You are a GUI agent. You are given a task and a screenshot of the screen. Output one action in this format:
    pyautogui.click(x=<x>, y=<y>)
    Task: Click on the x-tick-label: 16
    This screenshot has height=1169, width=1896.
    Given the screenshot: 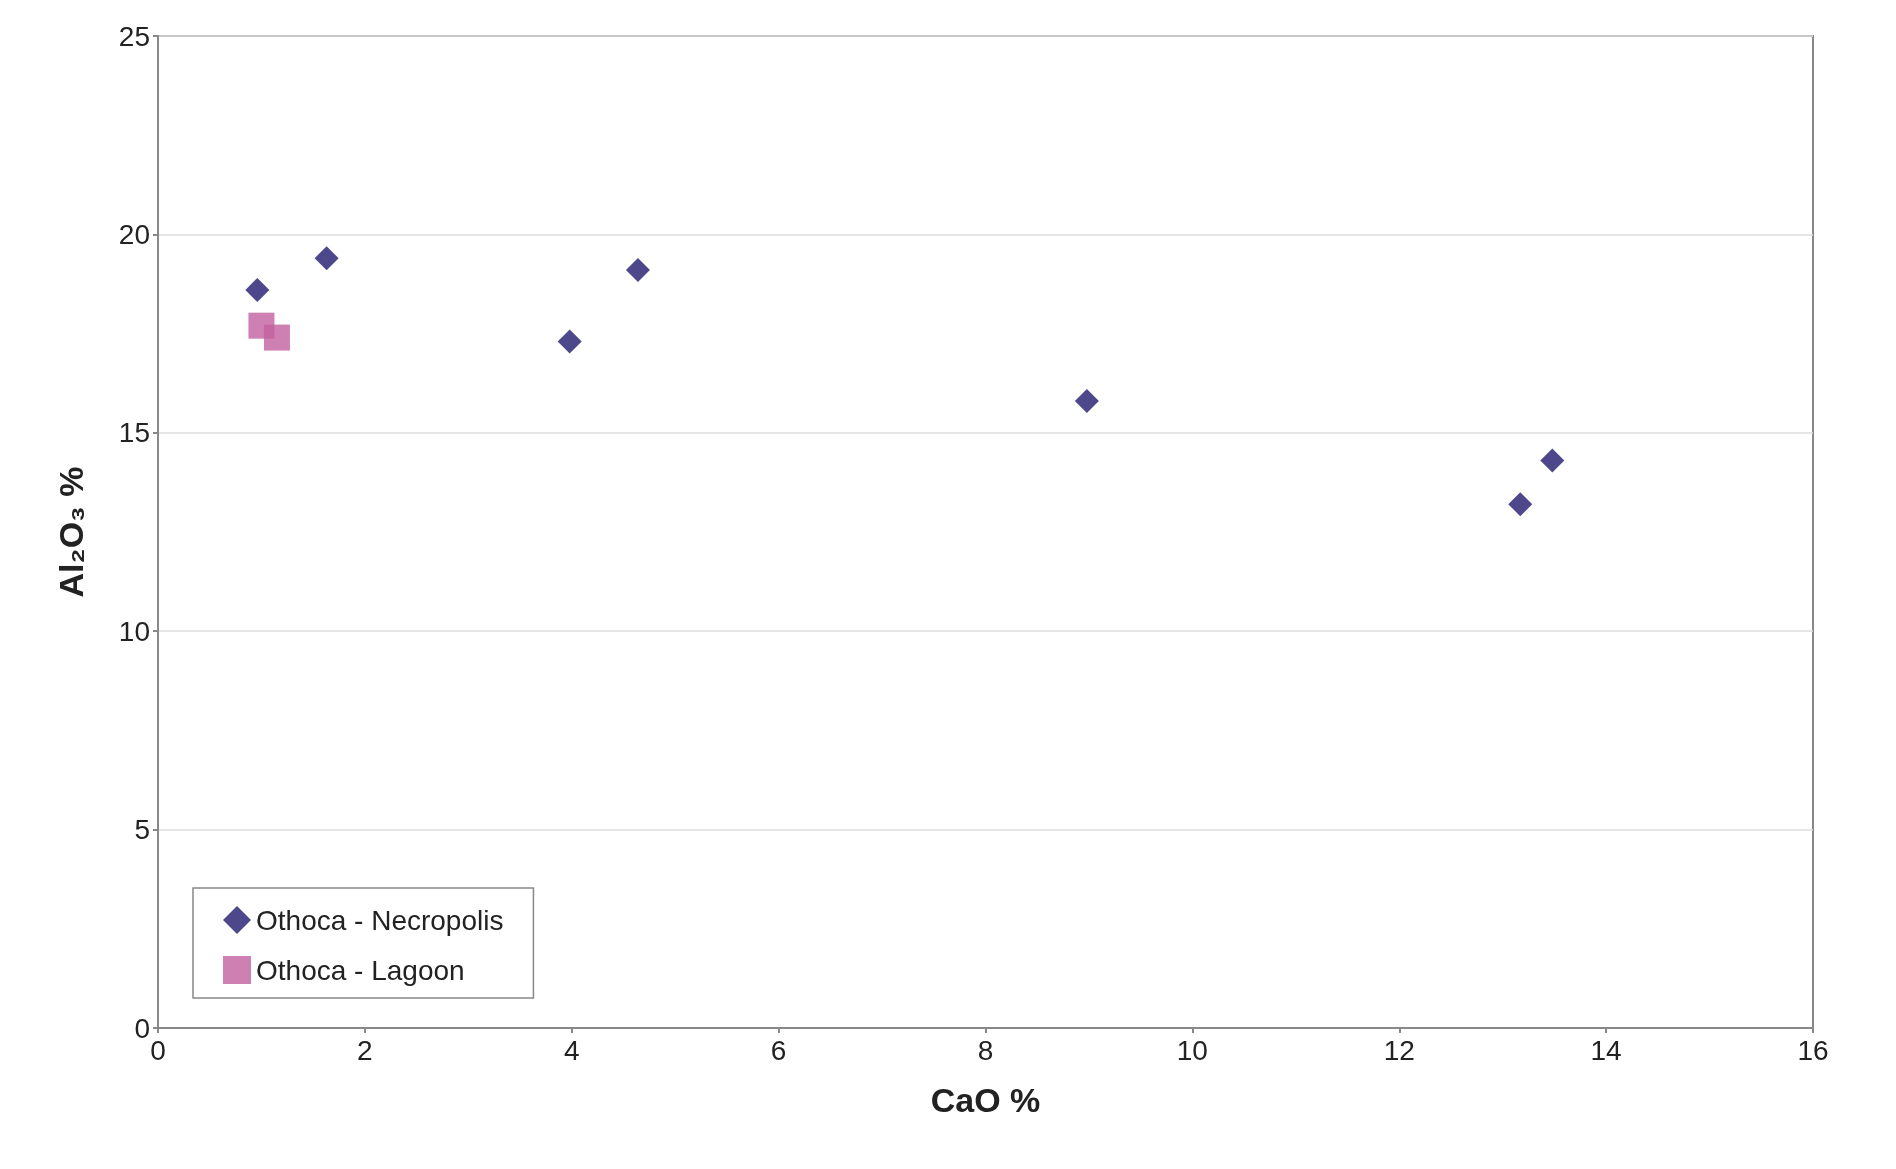 What is the action you would take?
    pyautogui.click(x=1813, y=1050)
    